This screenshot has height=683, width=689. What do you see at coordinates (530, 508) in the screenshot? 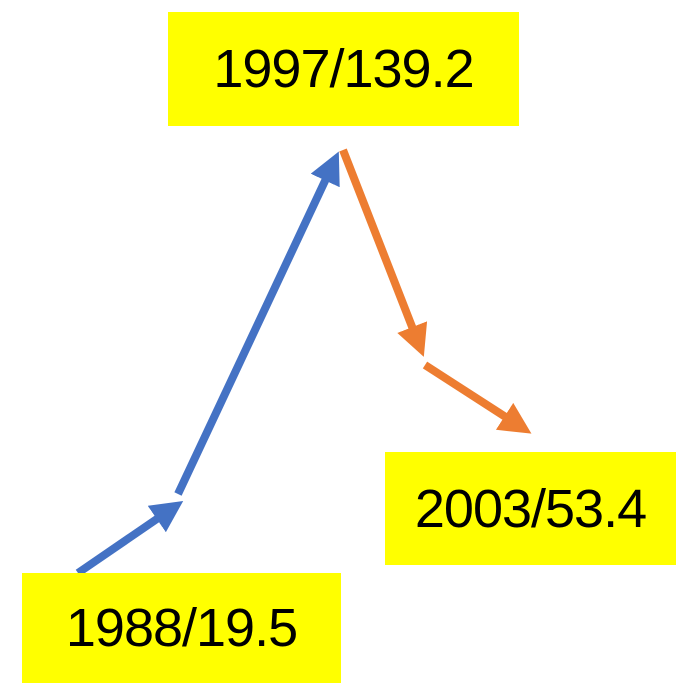
I see `label-box: 2003/53.4` at bounding box center [530, 508].